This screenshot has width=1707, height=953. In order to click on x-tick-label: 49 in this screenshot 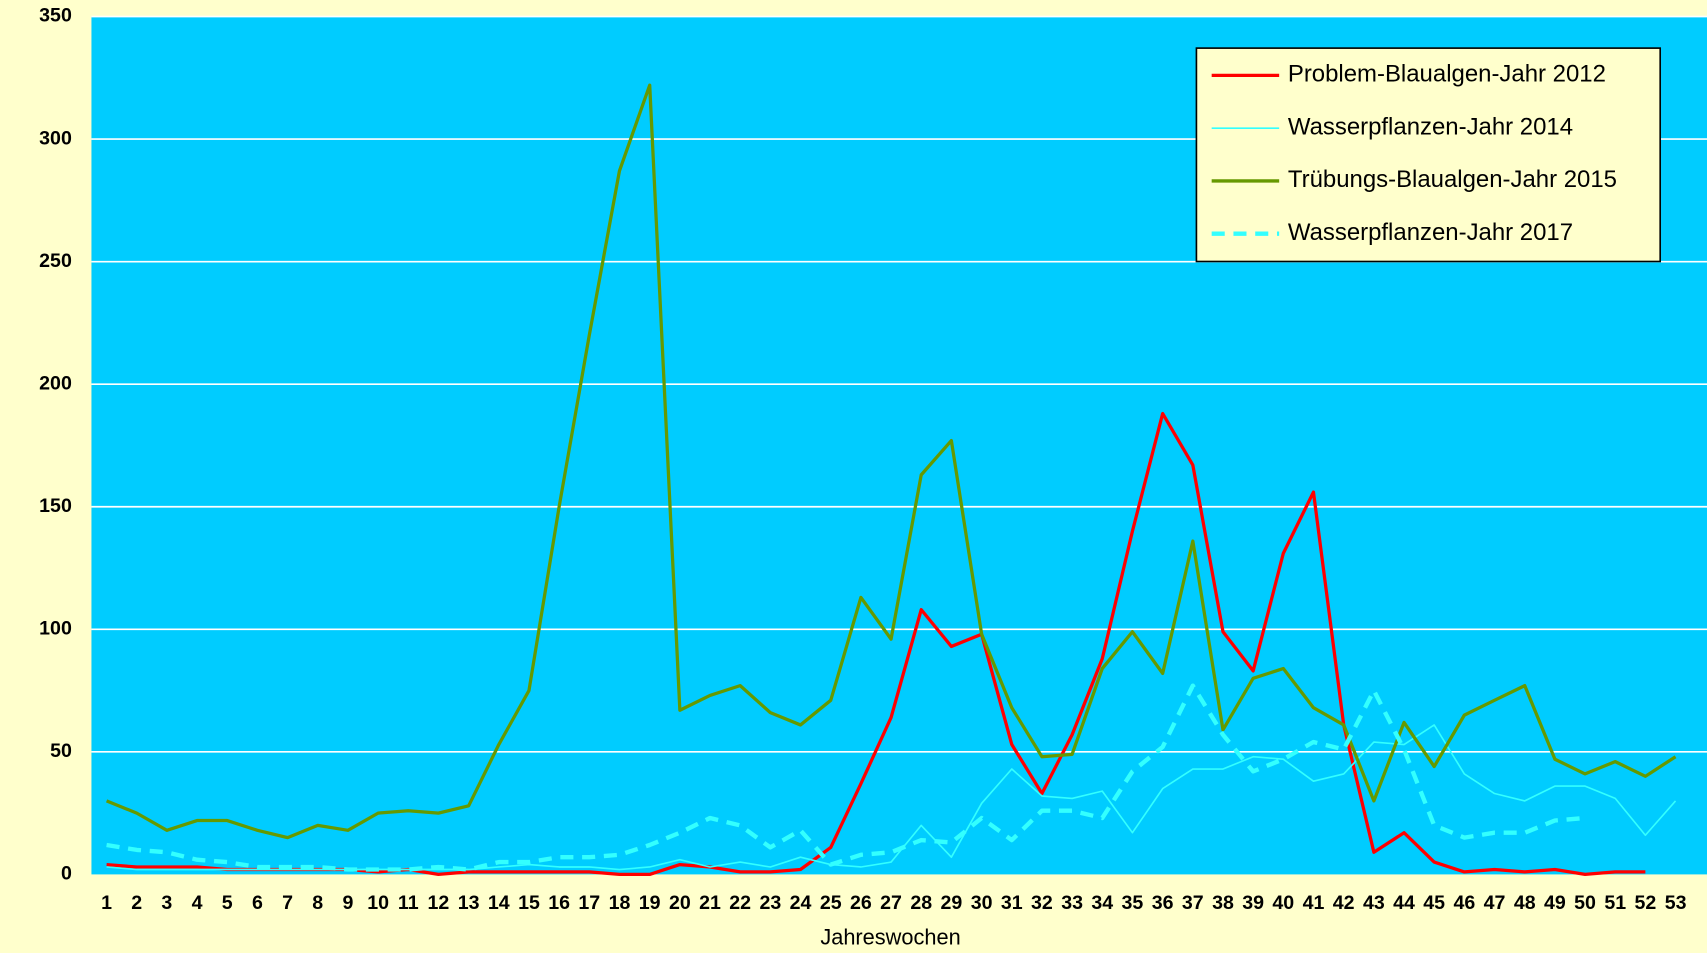, I will do `click(1555, 903)`.